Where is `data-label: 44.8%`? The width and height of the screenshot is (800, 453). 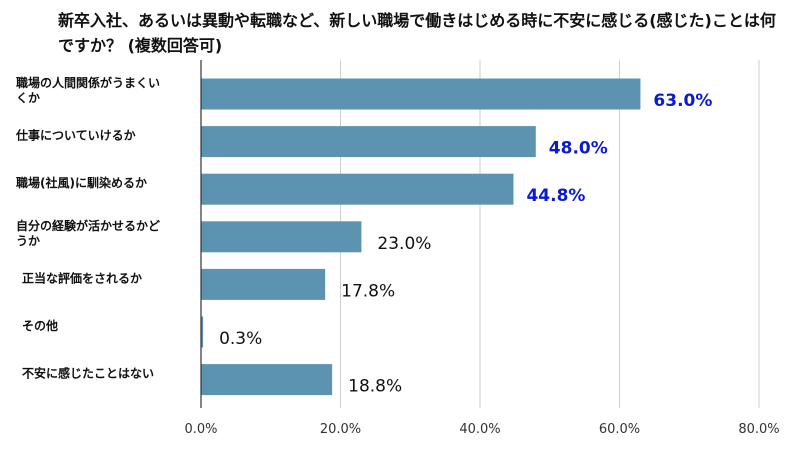
data-label: 44.8% is located at coordinates (555, 196).